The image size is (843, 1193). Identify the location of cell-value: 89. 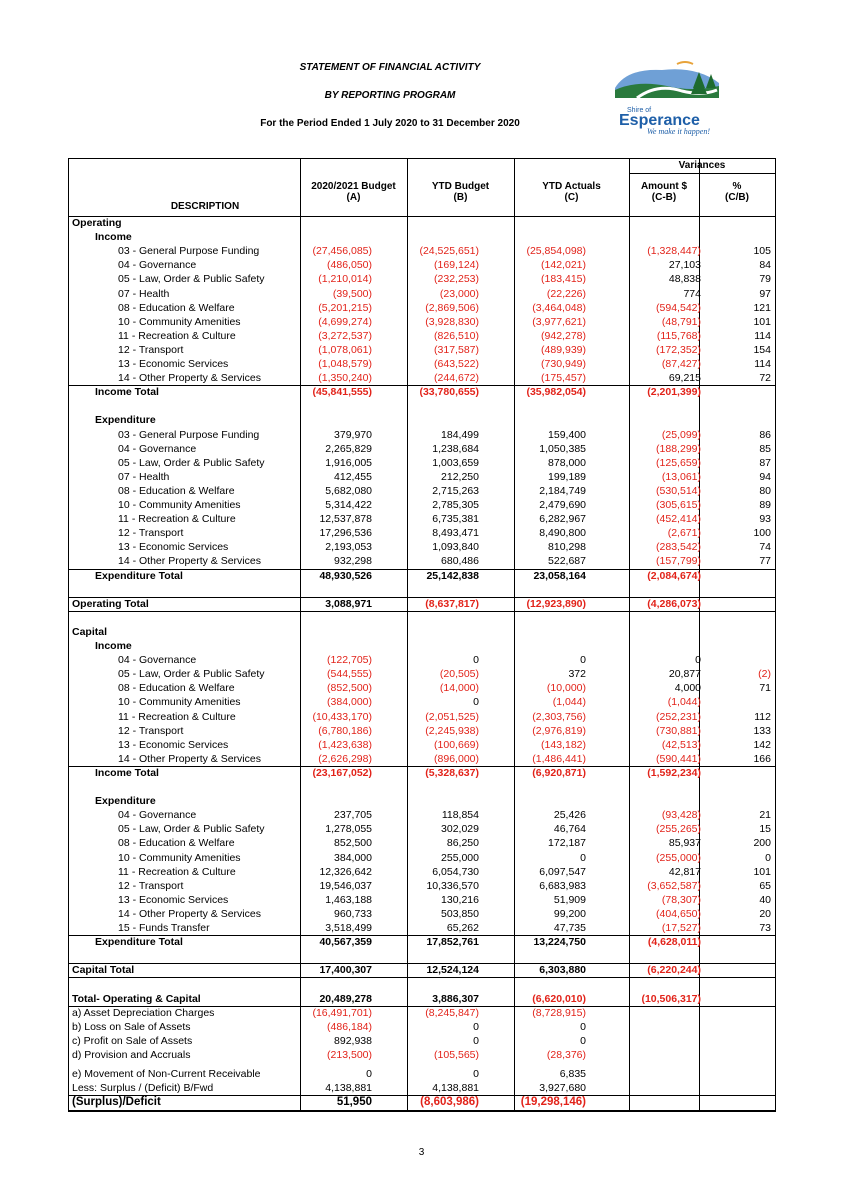
(765, 505).